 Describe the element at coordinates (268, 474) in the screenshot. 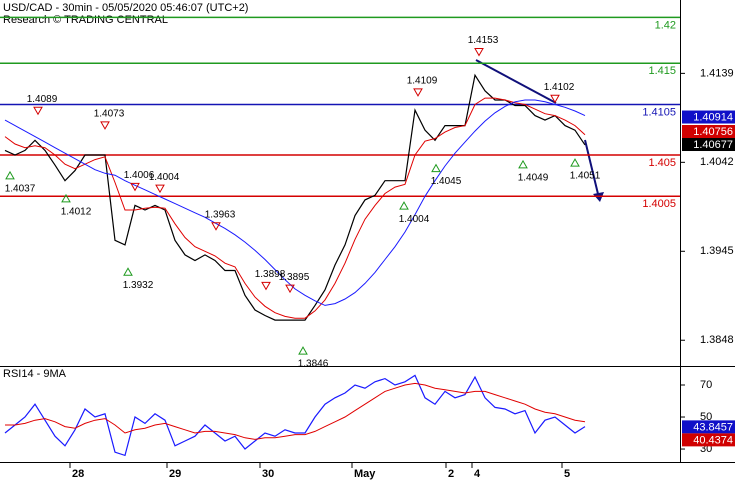

I see `x-tick-label: 30` at that location.